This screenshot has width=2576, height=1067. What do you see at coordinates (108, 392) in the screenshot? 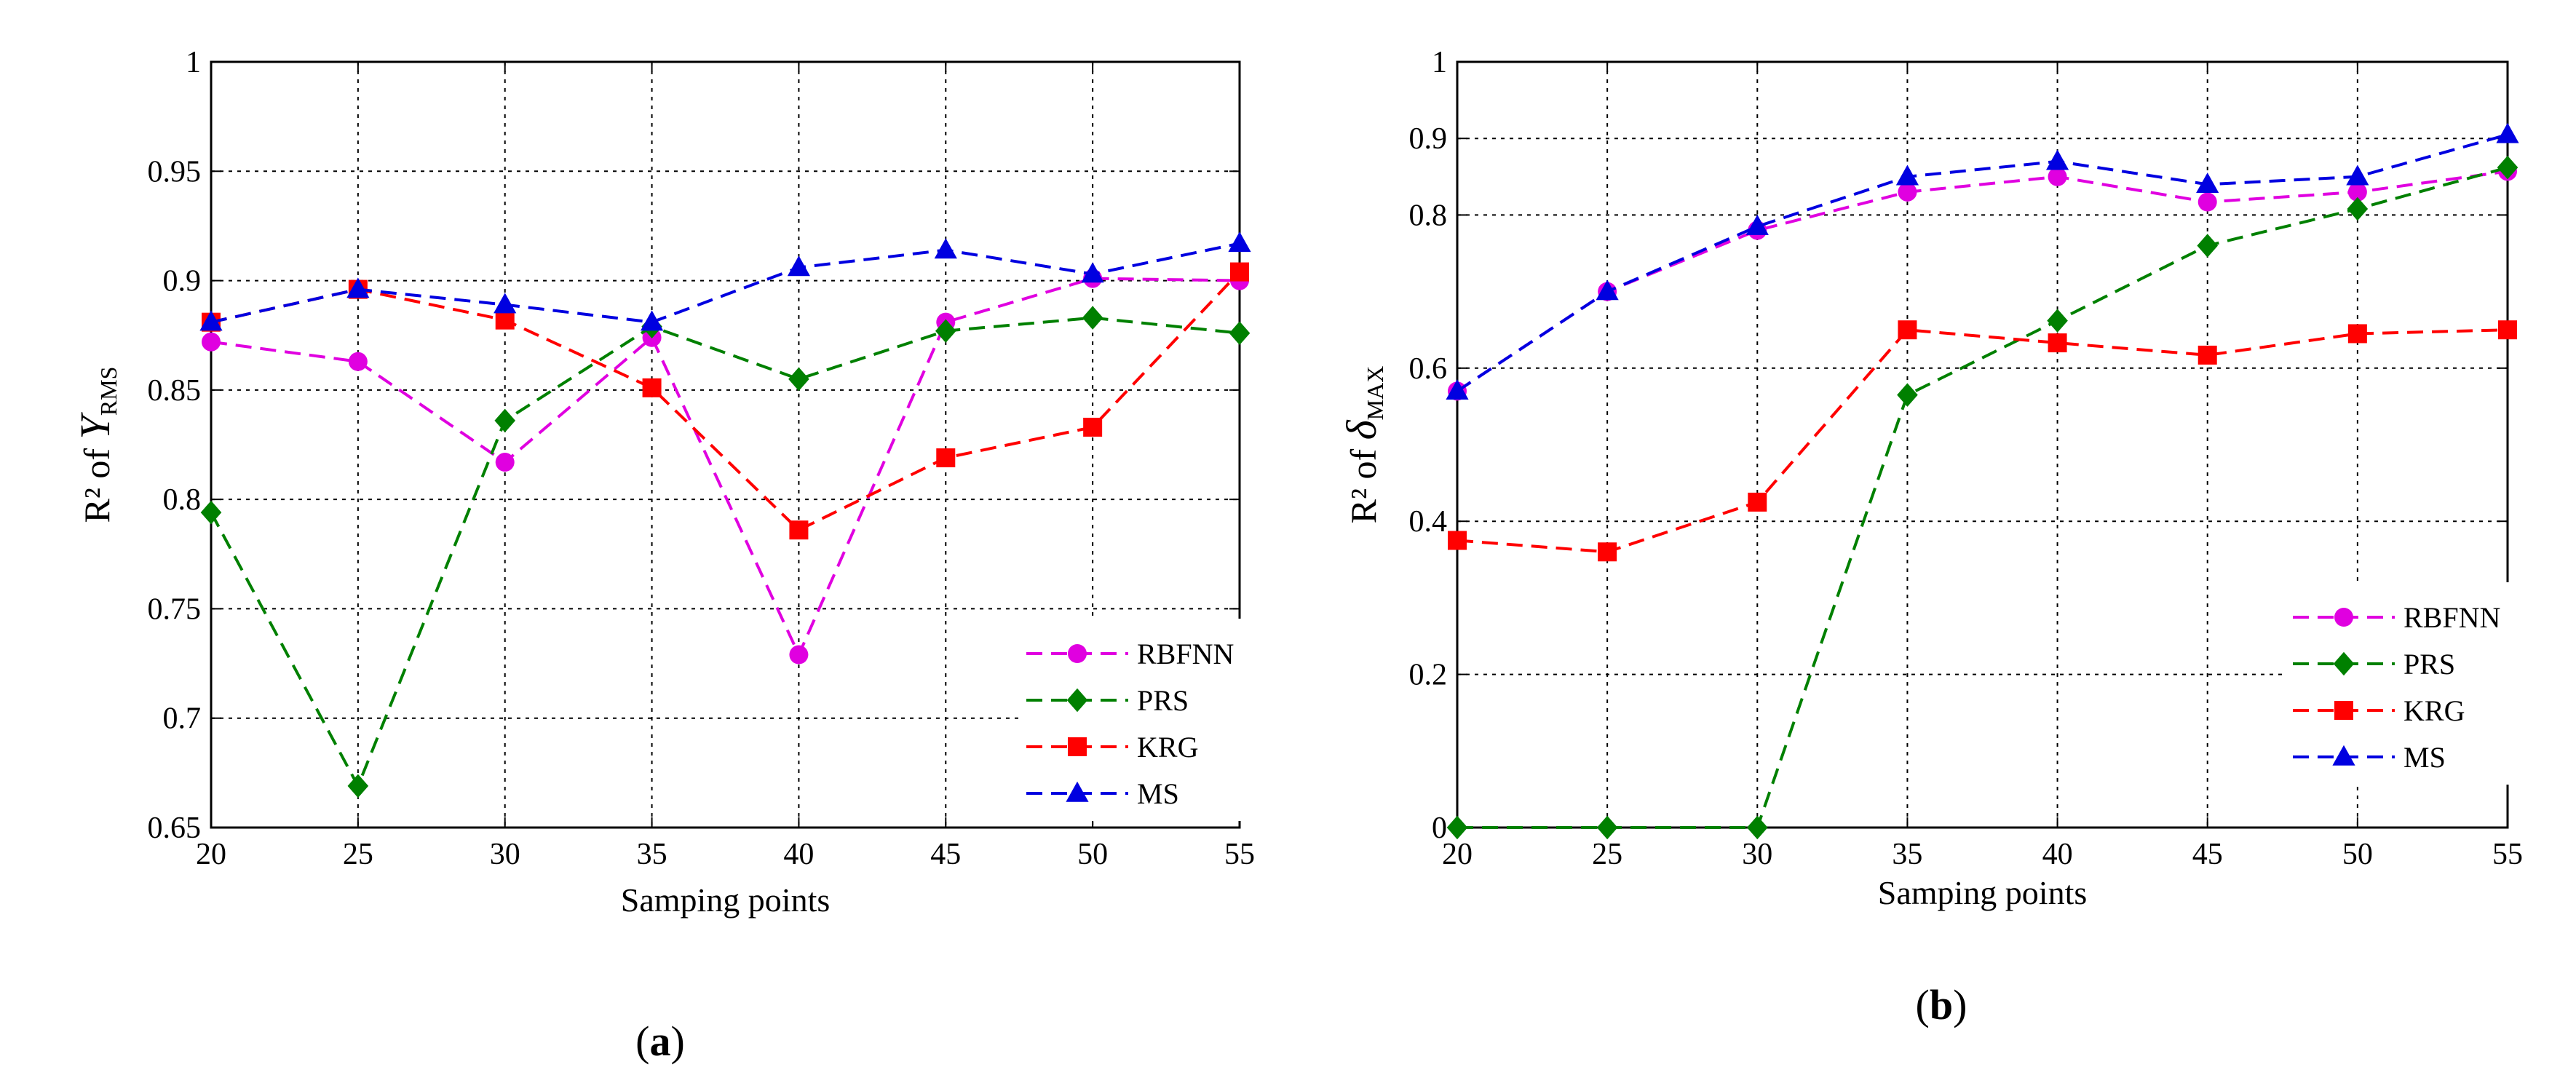
I see `y-axis-label-subscript: RMS` at bounding box center [108, 392].